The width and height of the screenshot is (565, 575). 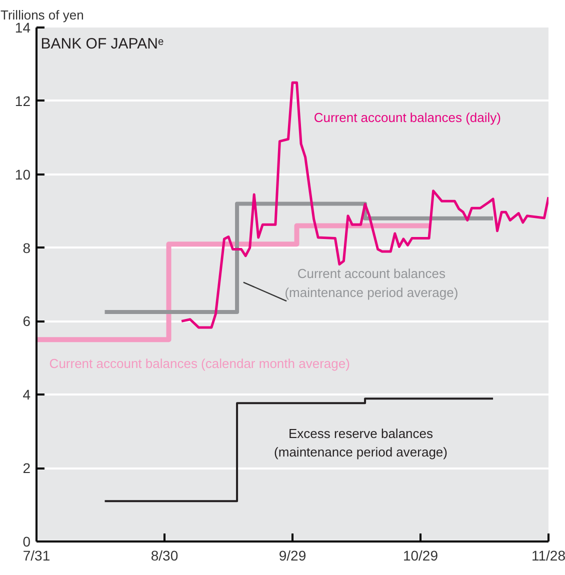 I want to click on y-tick-label: 4, so click(x=26, y=394).